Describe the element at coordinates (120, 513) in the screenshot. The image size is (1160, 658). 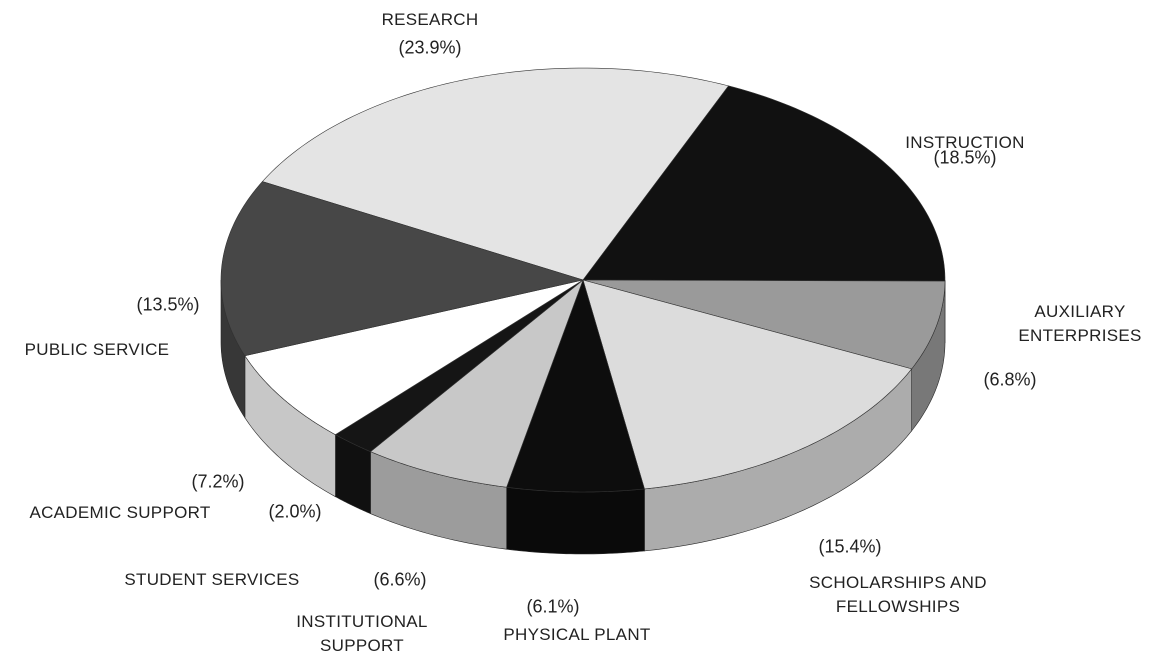
I see `slice-label: ACADEMIC SUPPORT` at that location.